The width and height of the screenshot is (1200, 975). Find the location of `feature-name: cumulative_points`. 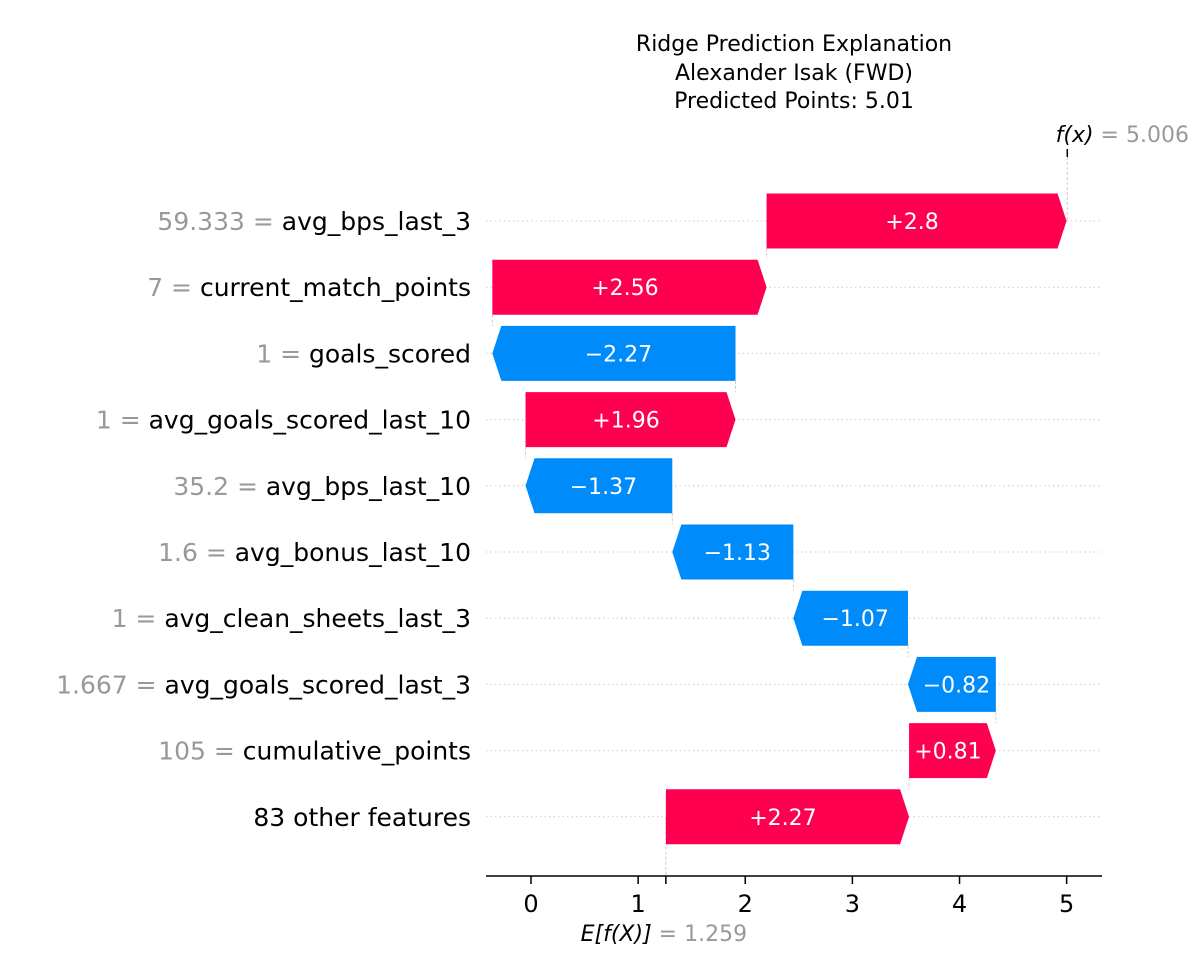

feature-name: cumulative_points is located at coordinates (357, 751).